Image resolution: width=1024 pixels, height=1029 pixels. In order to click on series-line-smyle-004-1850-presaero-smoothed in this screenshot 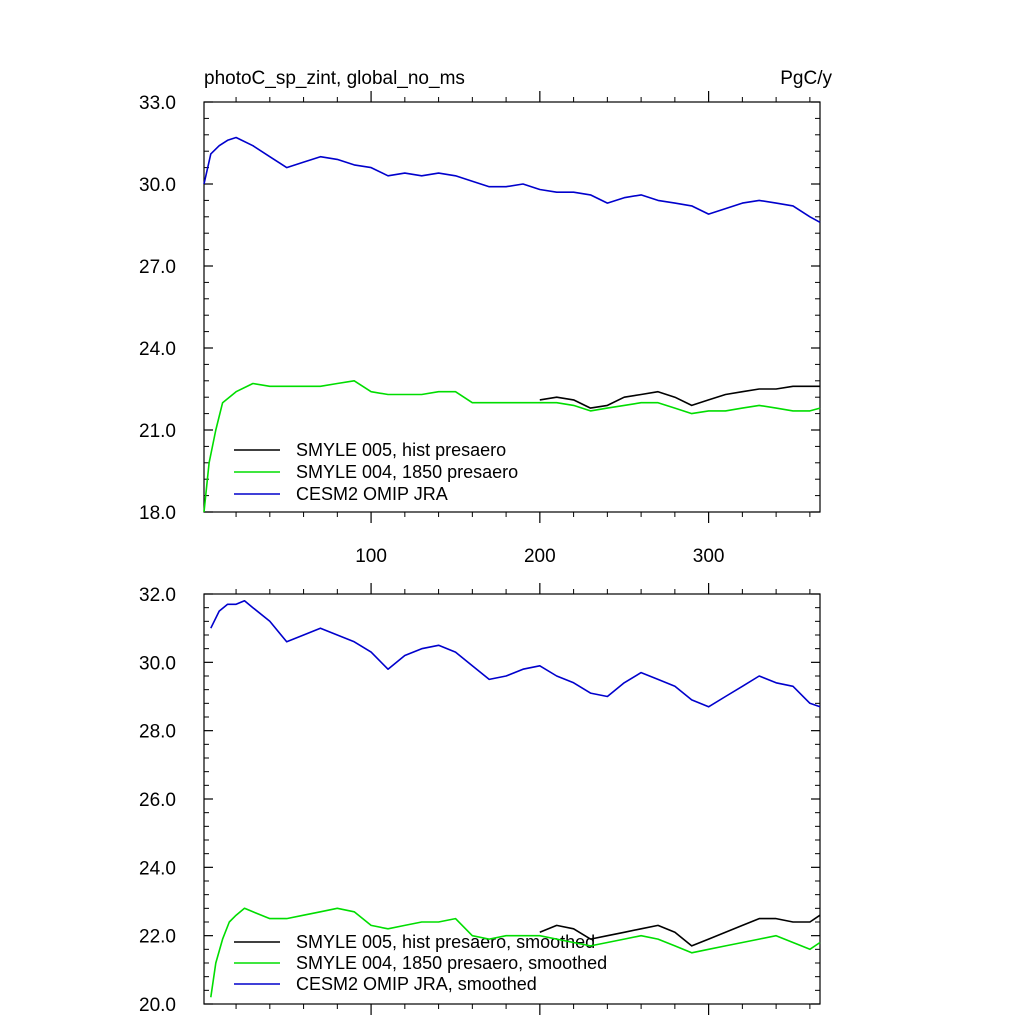, I will do `click(515, 952)`.